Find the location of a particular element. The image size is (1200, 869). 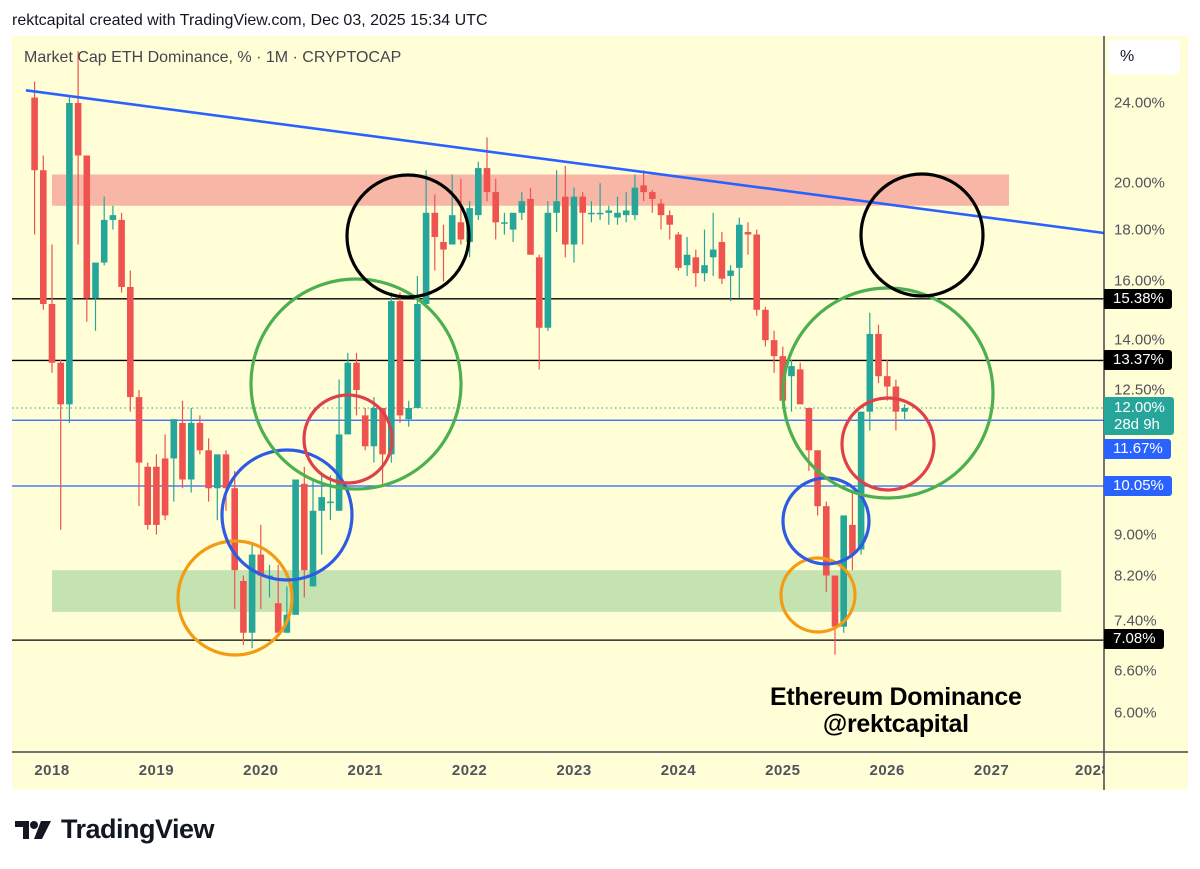

current-price-tag: 12.00% 28d 9h is located at coordinates (1139, 416).